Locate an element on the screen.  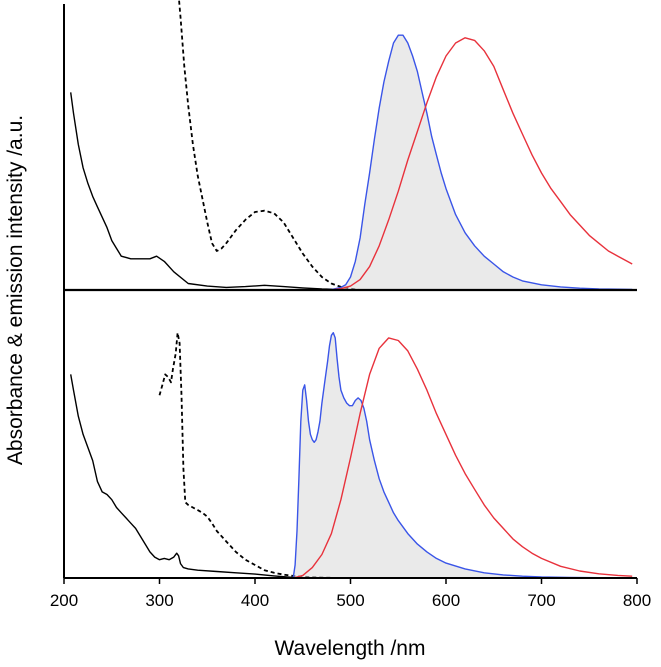
x-tick-label-300: 300 is located at coordinates (159, 600).